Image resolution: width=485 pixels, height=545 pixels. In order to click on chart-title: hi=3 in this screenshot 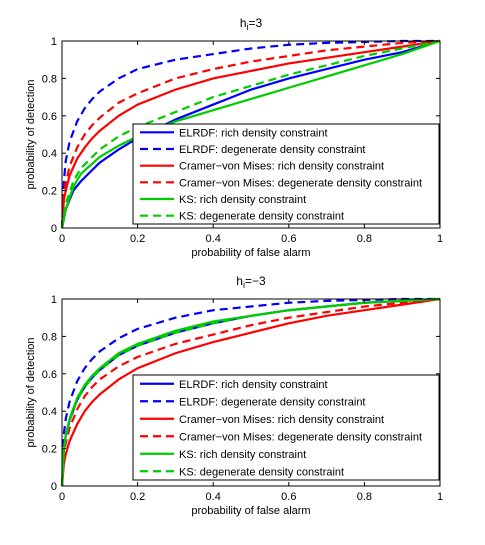, I will do `click(251, 24)`.